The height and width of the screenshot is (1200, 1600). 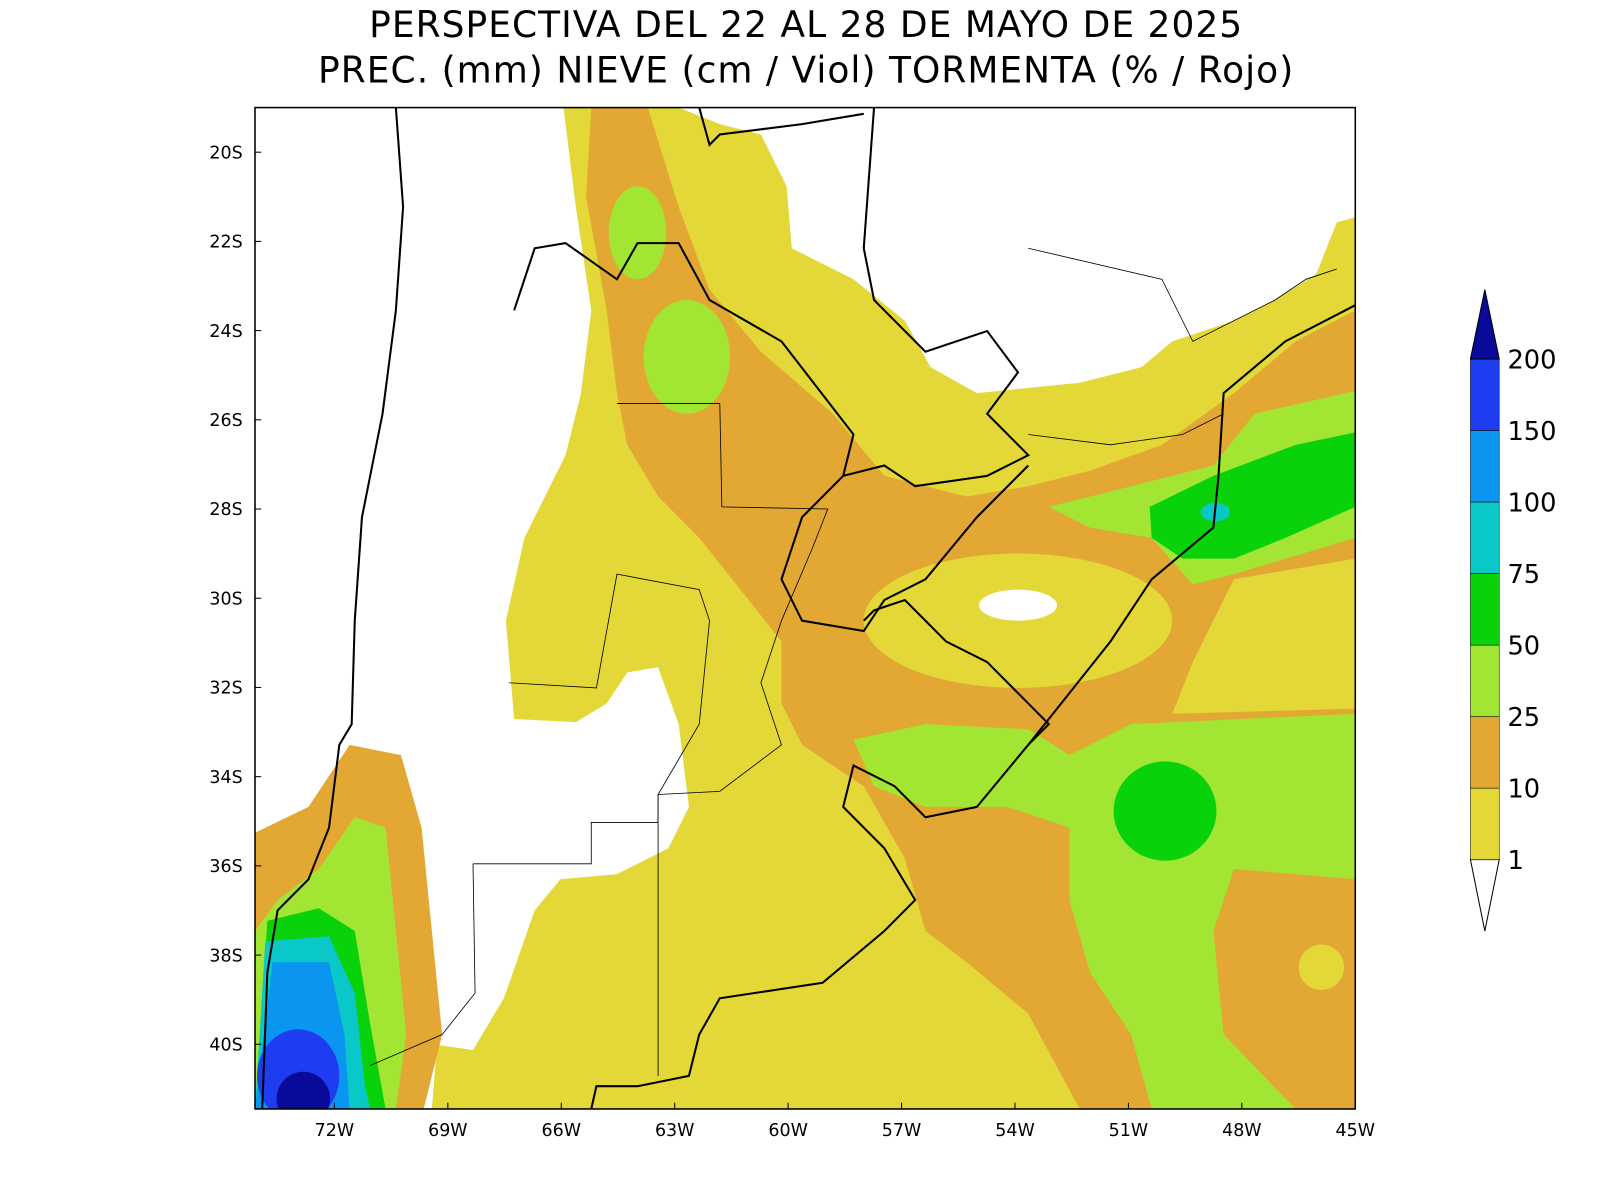 I want to click on y-tick-label: 30S, so click(x=225, y=599).